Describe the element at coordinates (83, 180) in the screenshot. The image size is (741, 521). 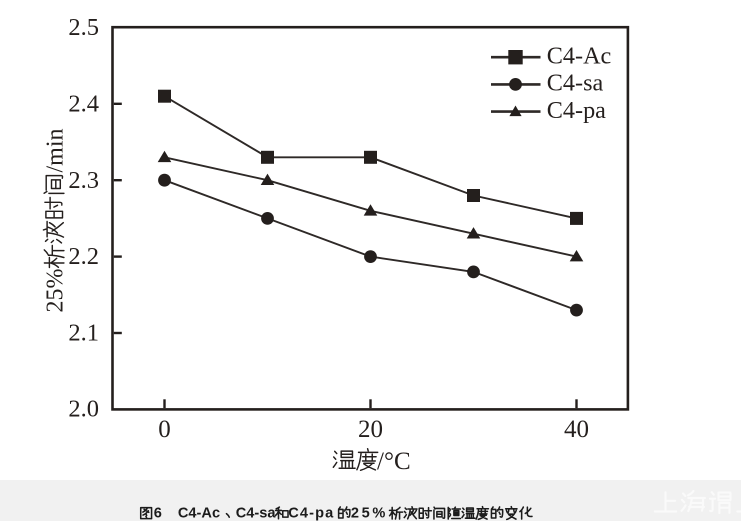
I see `svg-text: 2.3` at that location.